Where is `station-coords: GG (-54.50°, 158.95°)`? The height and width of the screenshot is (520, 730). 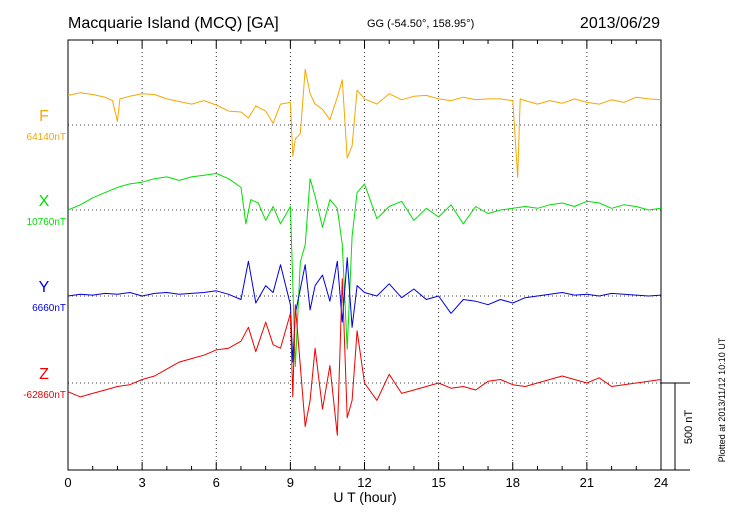 station-coords: GG (-54.50°, 158.95°) is located at coordinates (420, 24).